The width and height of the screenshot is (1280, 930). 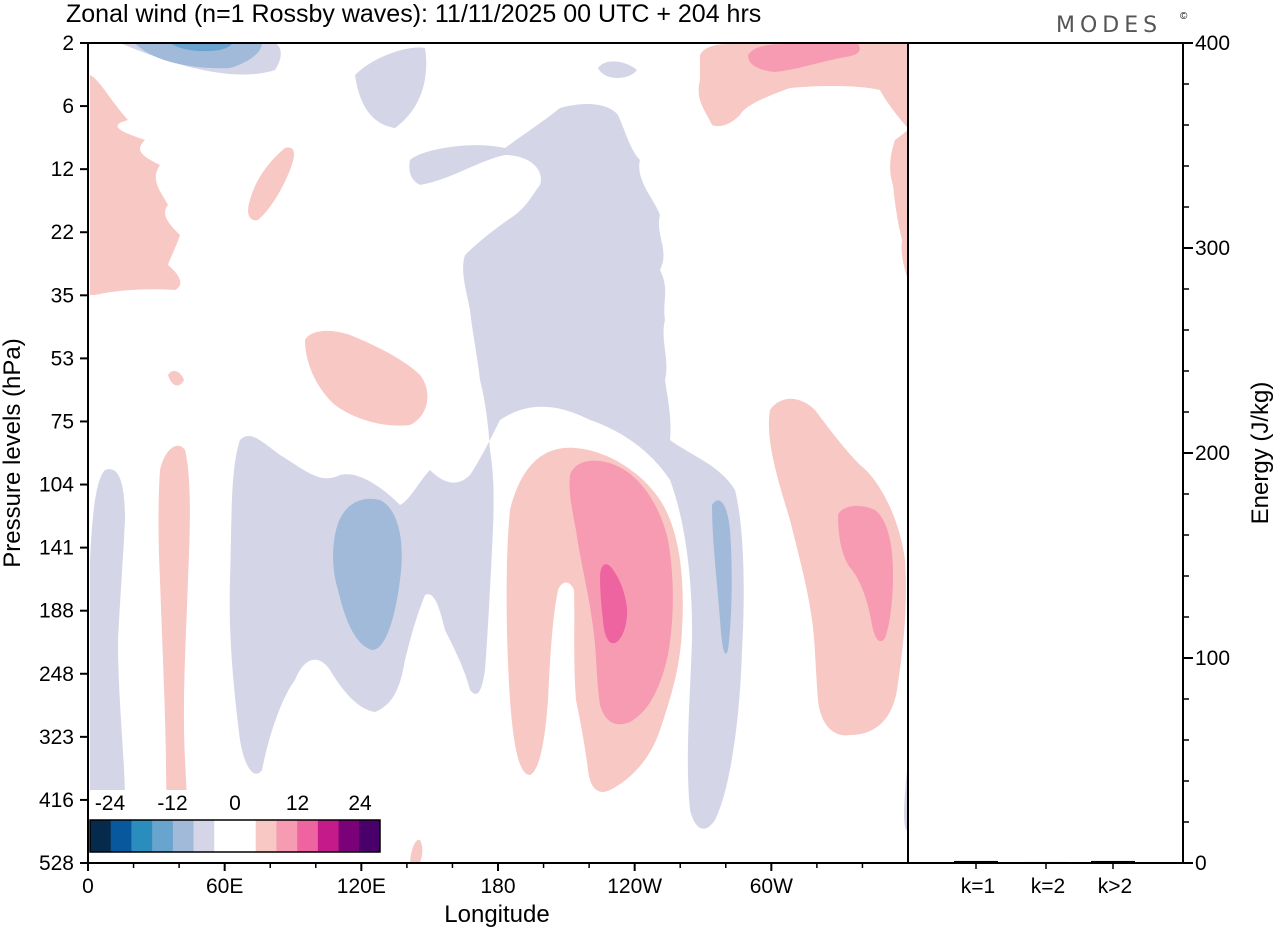 What do you see at coordinates (56, 863) in the screenshot?
I see `y-tick-label: 528` at bounding box center [56, 863].